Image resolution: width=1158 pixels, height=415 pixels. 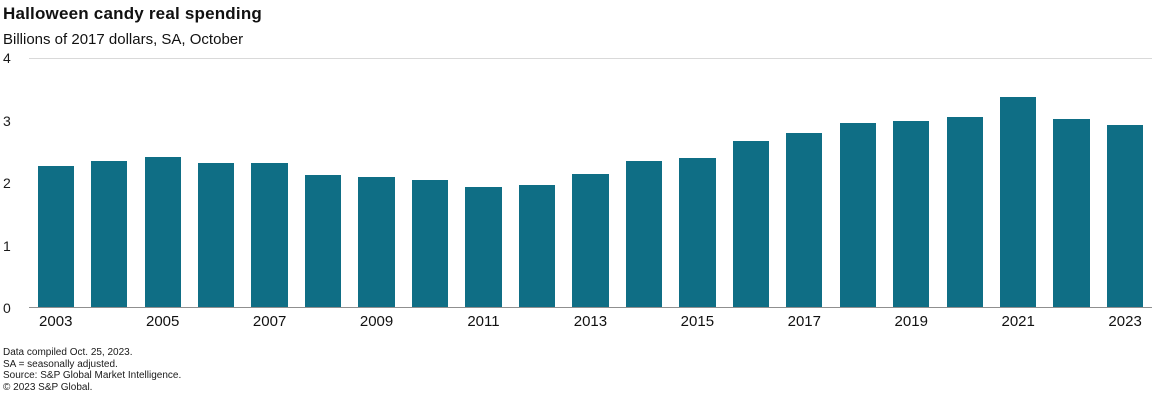 What do you see at coordinates (109, 234) in the screenshot?
I see `bar-2004` at bounding box center [109, 234].